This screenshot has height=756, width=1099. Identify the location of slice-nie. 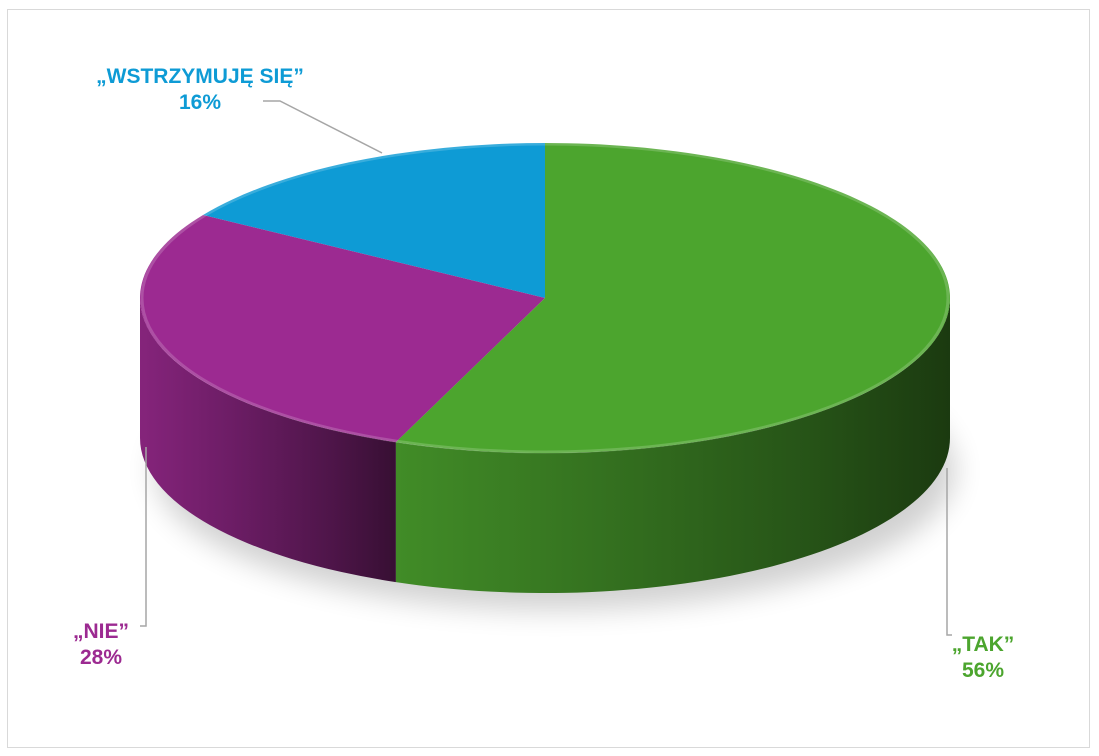
(342, 328).